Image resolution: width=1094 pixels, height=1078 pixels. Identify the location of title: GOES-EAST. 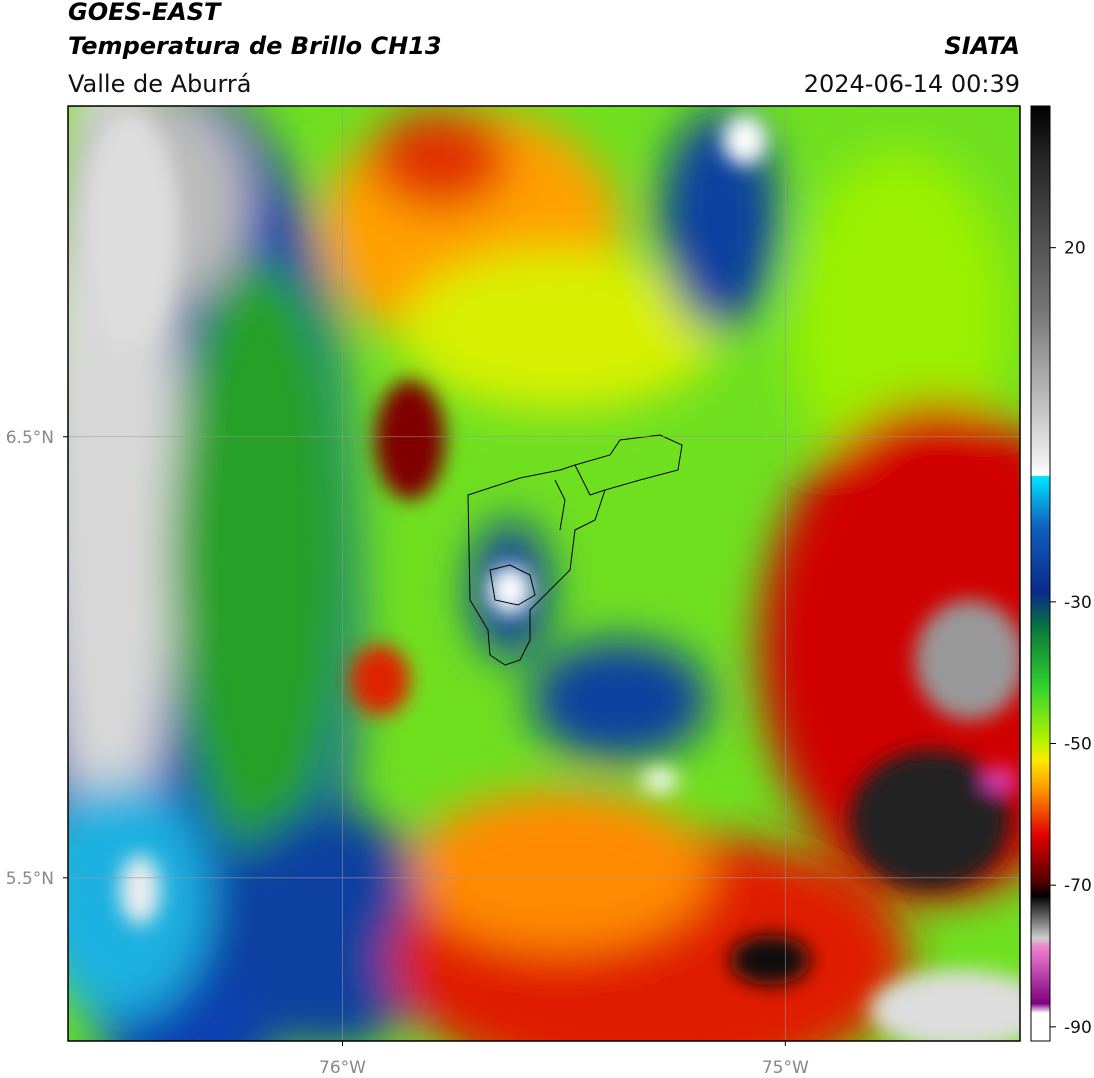
(145, 13).